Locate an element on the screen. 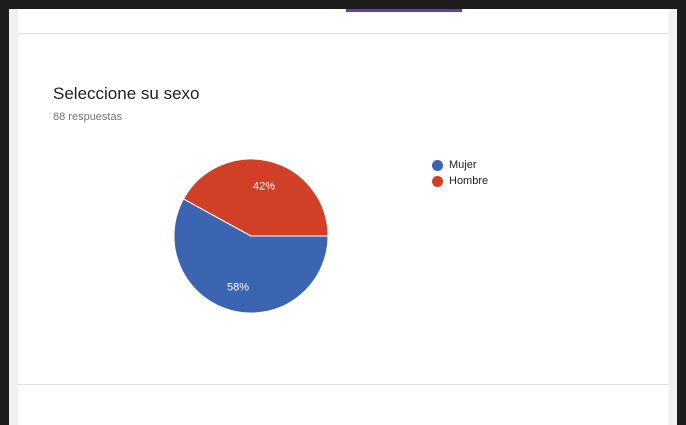  chart-legend: Mujer Hombre is located at coordinates (460, 173).